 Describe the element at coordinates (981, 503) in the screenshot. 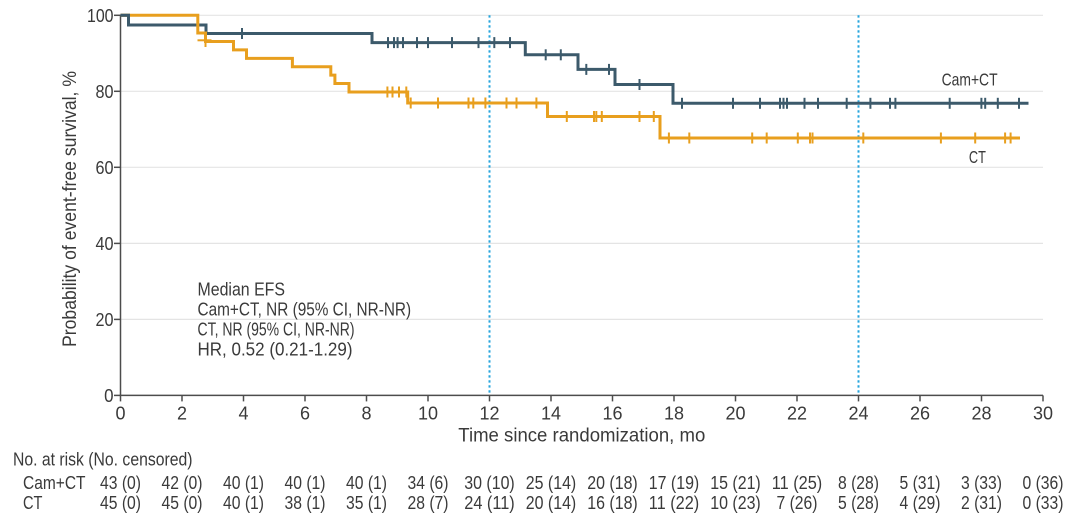

I see `svg-text: 2 (31)` at that location.